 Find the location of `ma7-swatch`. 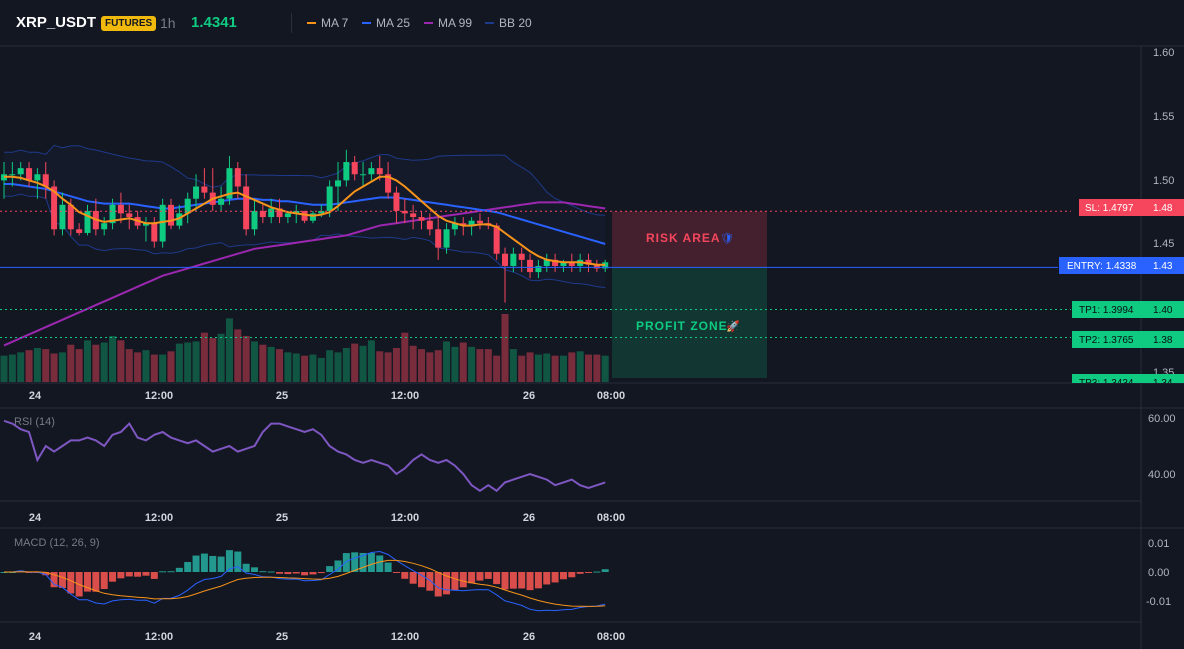

ma7-swatch is located at coordinates (311, 23).